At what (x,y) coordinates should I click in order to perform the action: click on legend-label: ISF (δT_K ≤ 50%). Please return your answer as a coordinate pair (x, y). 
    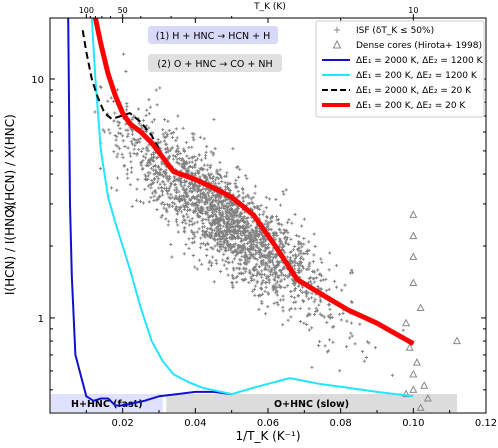
    Looking at the image, I should click on (395, 31).